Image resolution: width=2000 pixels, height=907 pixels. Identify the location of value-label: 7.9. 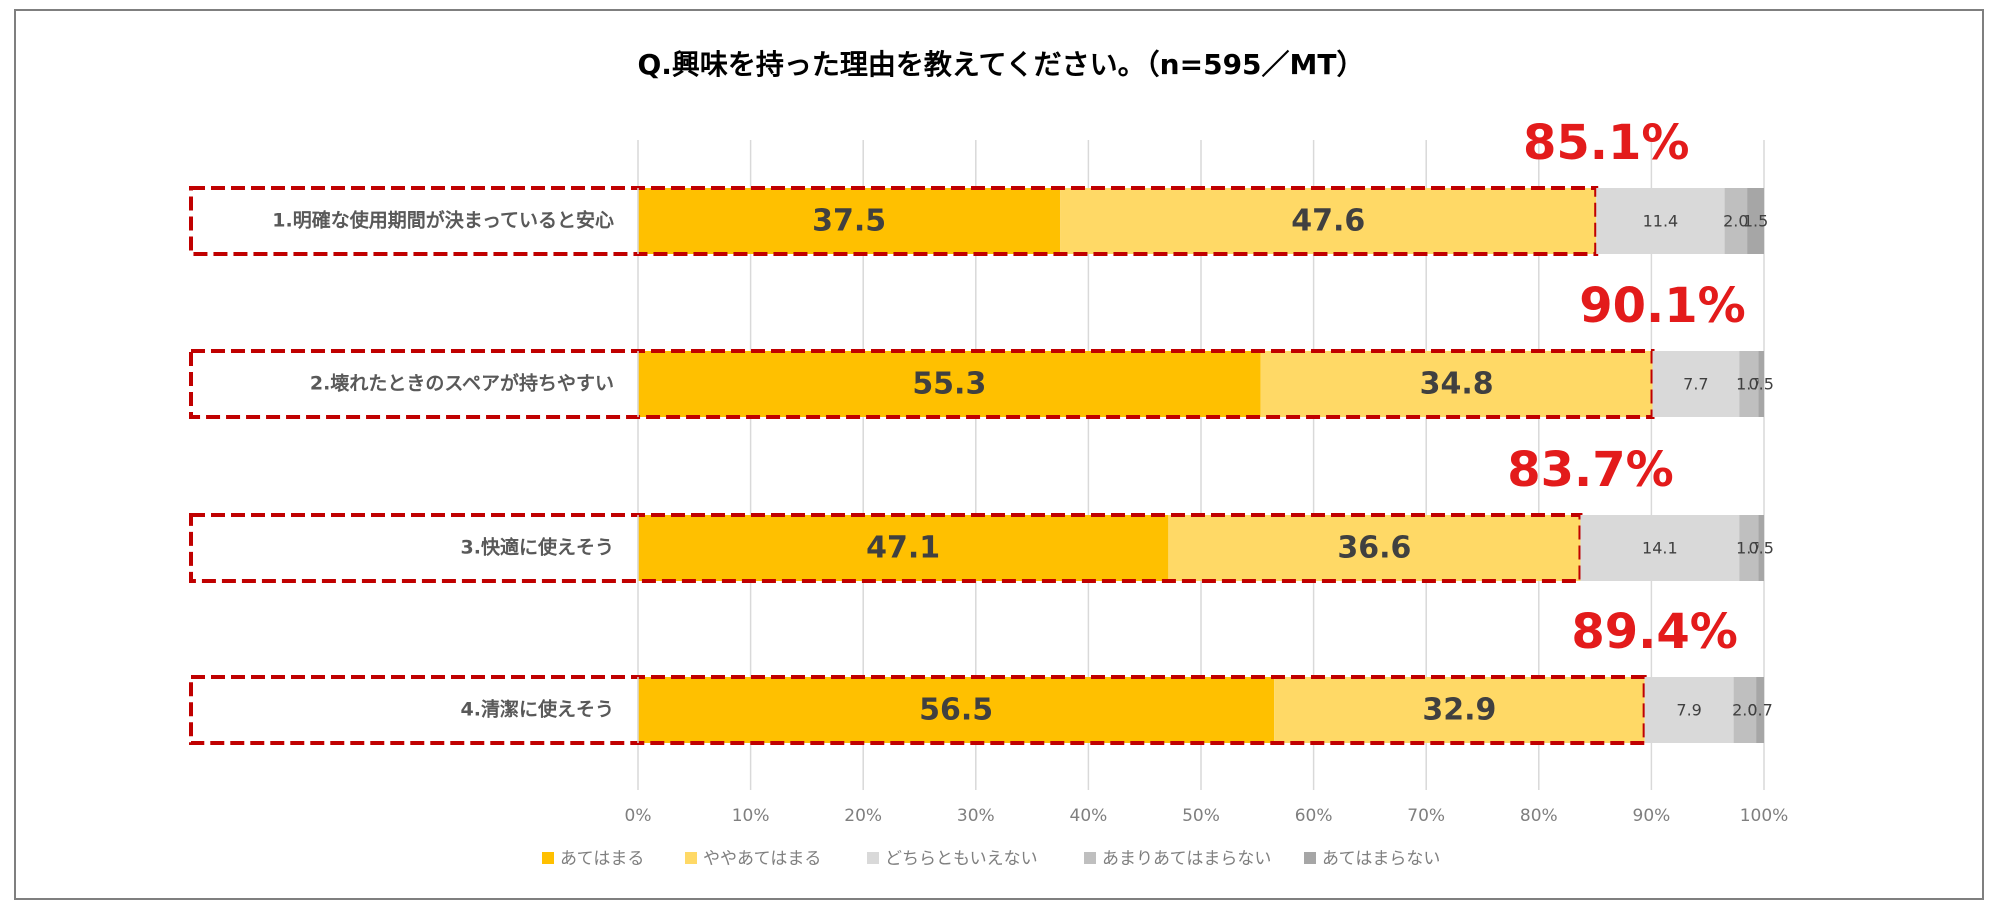
(1688, 710).